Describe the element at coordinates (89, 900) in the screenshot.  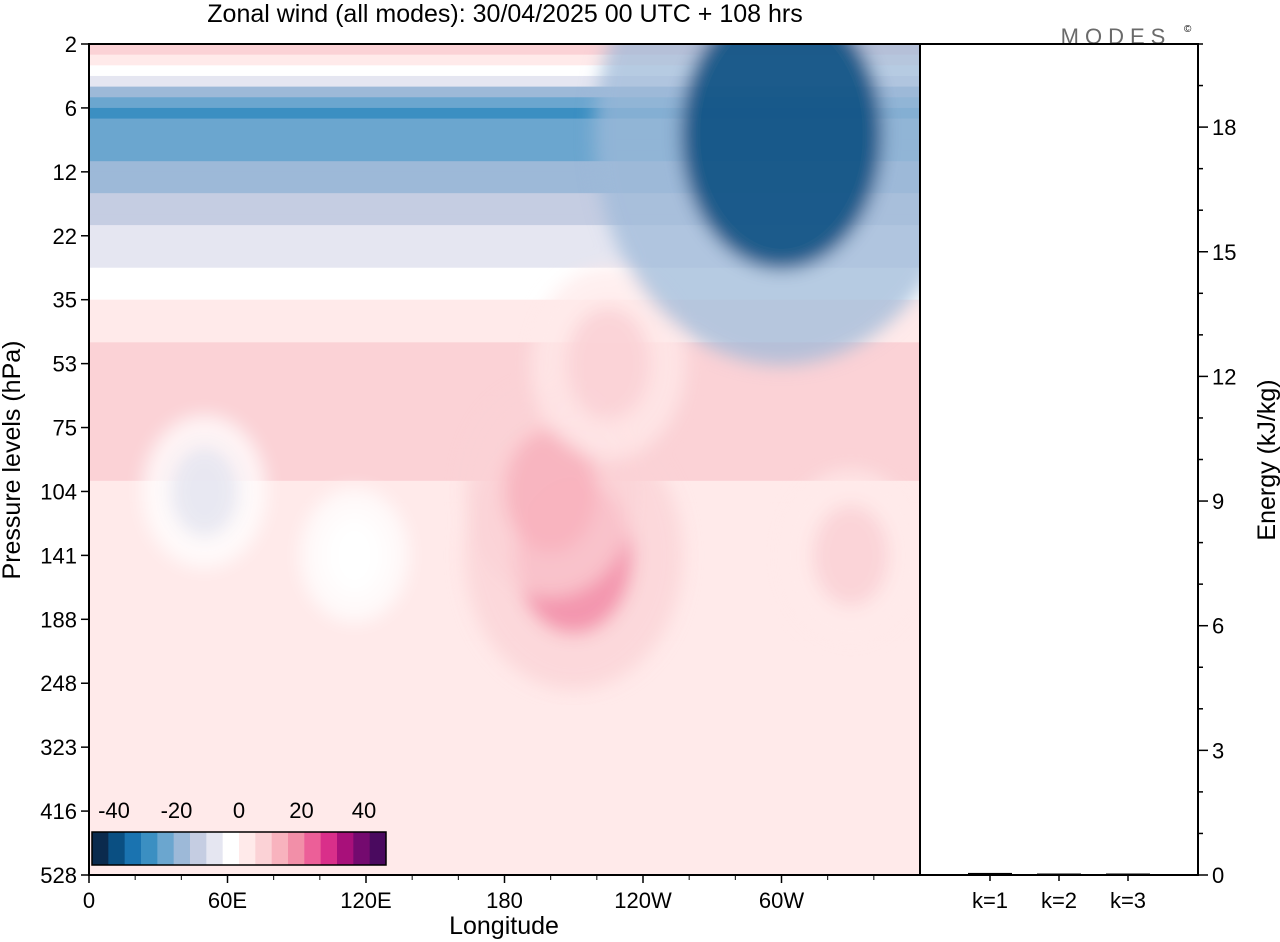
I see `longitude-tick-label: 0` at that location.